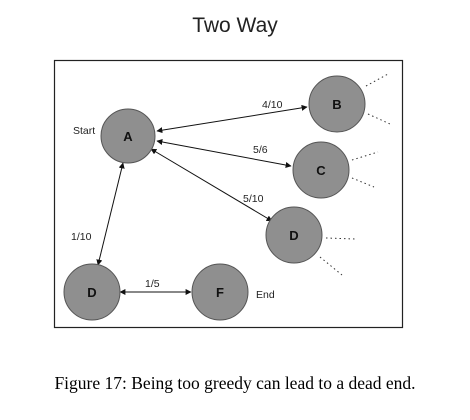 The height and width of the screenshot is (420, 470). I want to click on edge-a-d-right, so click(211, 185).